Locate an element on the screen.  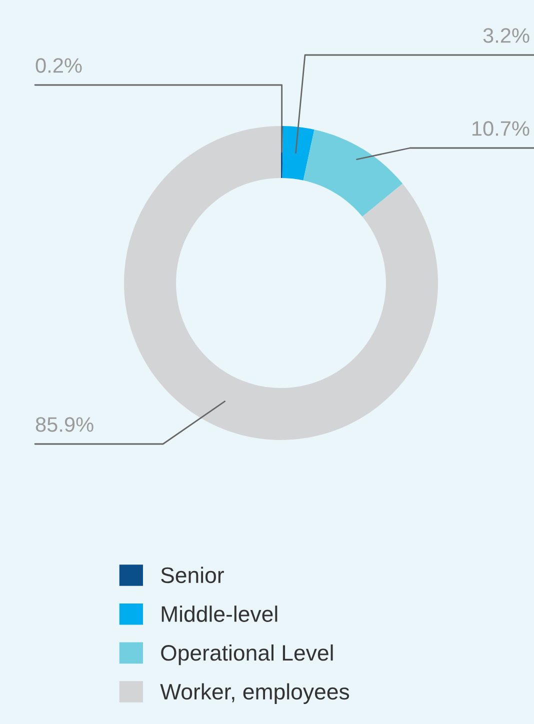
legend-label: Senior is located at coordinates (192, 575).